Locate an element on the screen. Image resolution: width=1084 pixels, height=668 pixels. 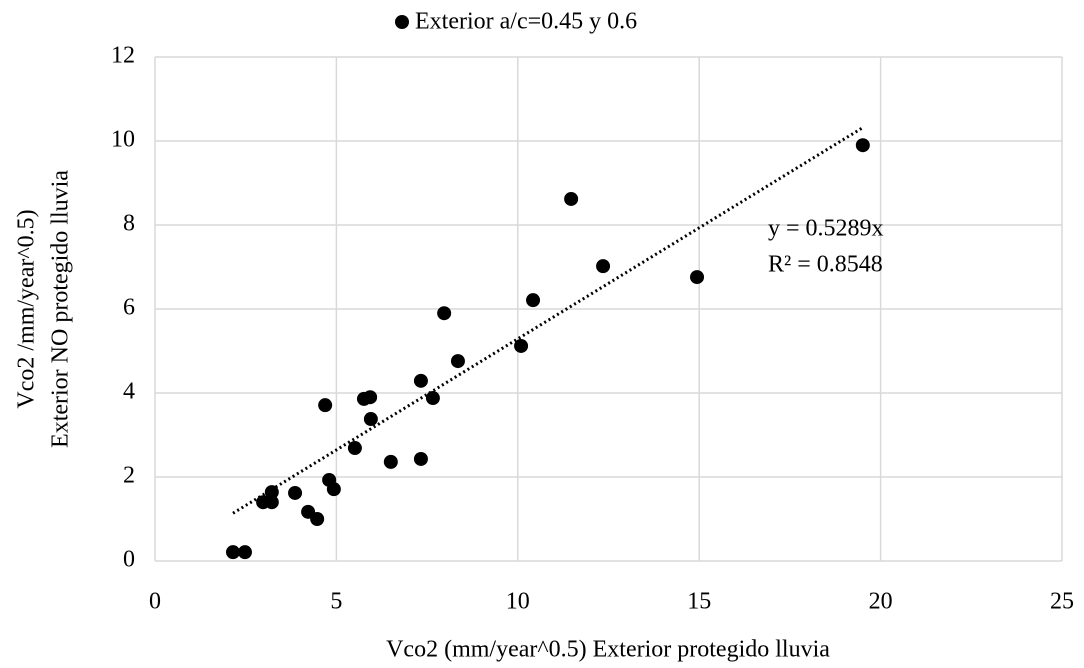
x-tick-label: 15 is located at coordinates (699, 602).